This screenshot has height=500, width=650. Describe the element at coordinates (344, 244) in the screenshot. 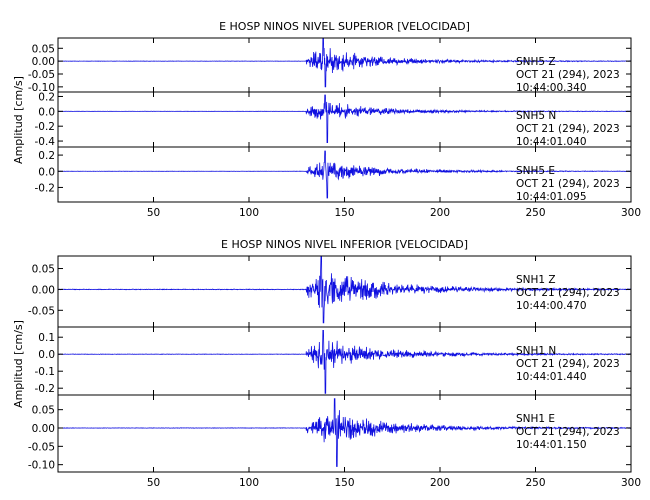

I see `chart-title: E HOSP NINOS NIVEL INFERIOR [VELOCIDAD]` at that location.